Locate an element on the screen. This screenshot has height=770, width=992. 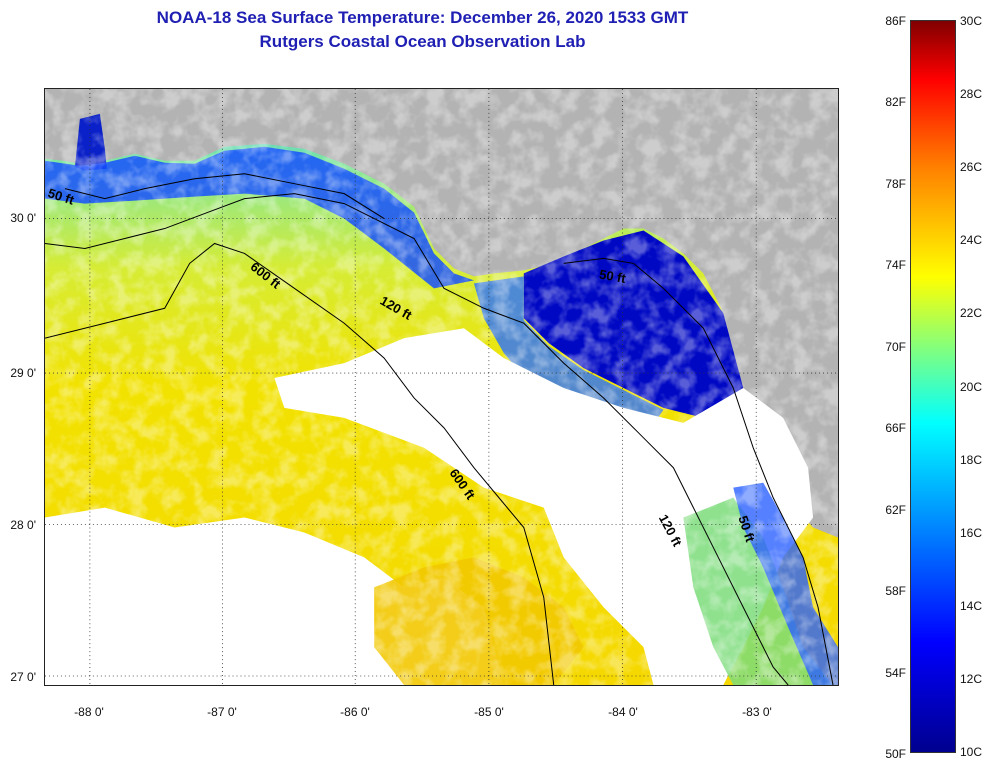
colorbar-c-label-28: 28C is located at coordinates (971, 94).